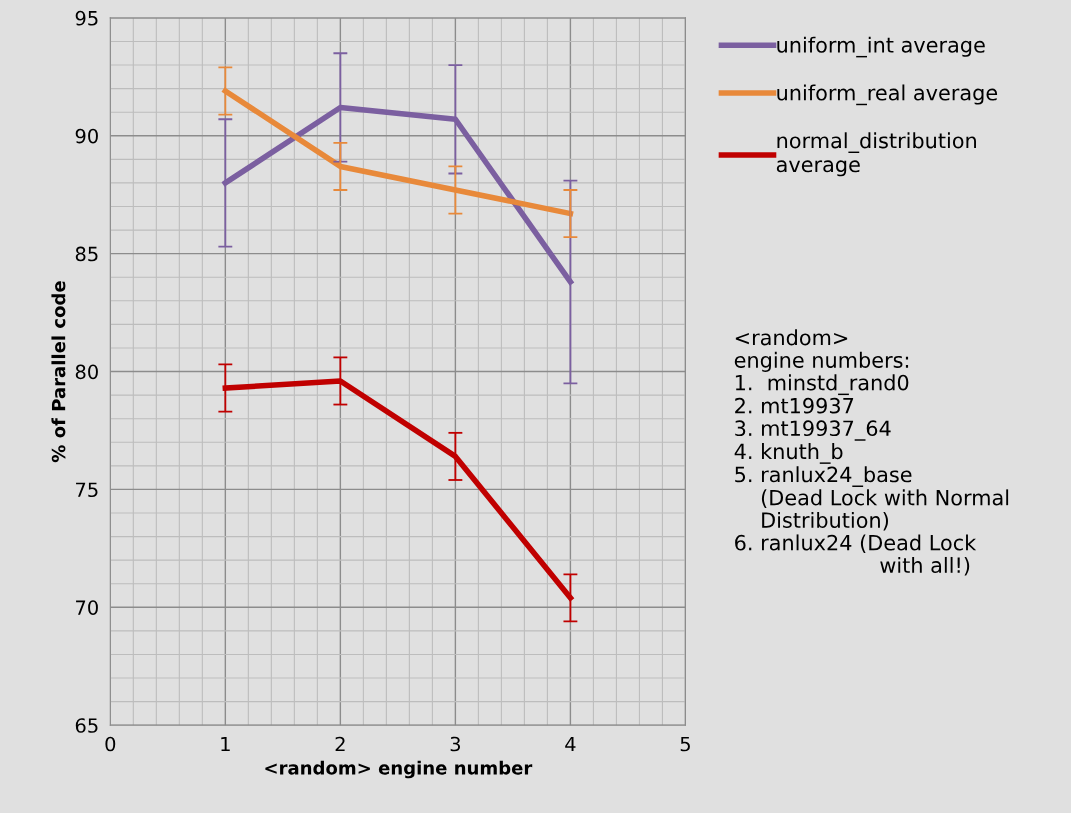 Image resolution: width=1071 pixels, height=813 pixels. What do you see at coordinates (87, 490) in the screenshot?
I see `y-tick-label: 75` at bounding box center [87, 490].